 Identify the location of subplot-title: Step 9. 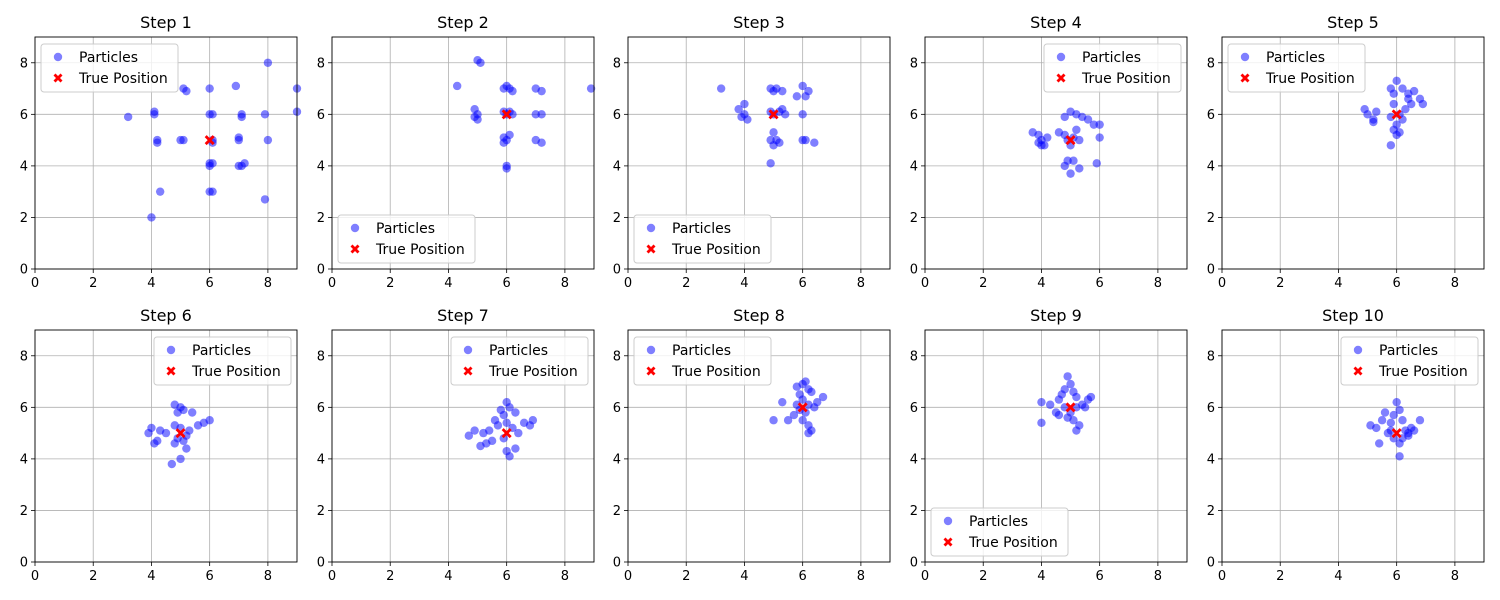
(1056, 315).